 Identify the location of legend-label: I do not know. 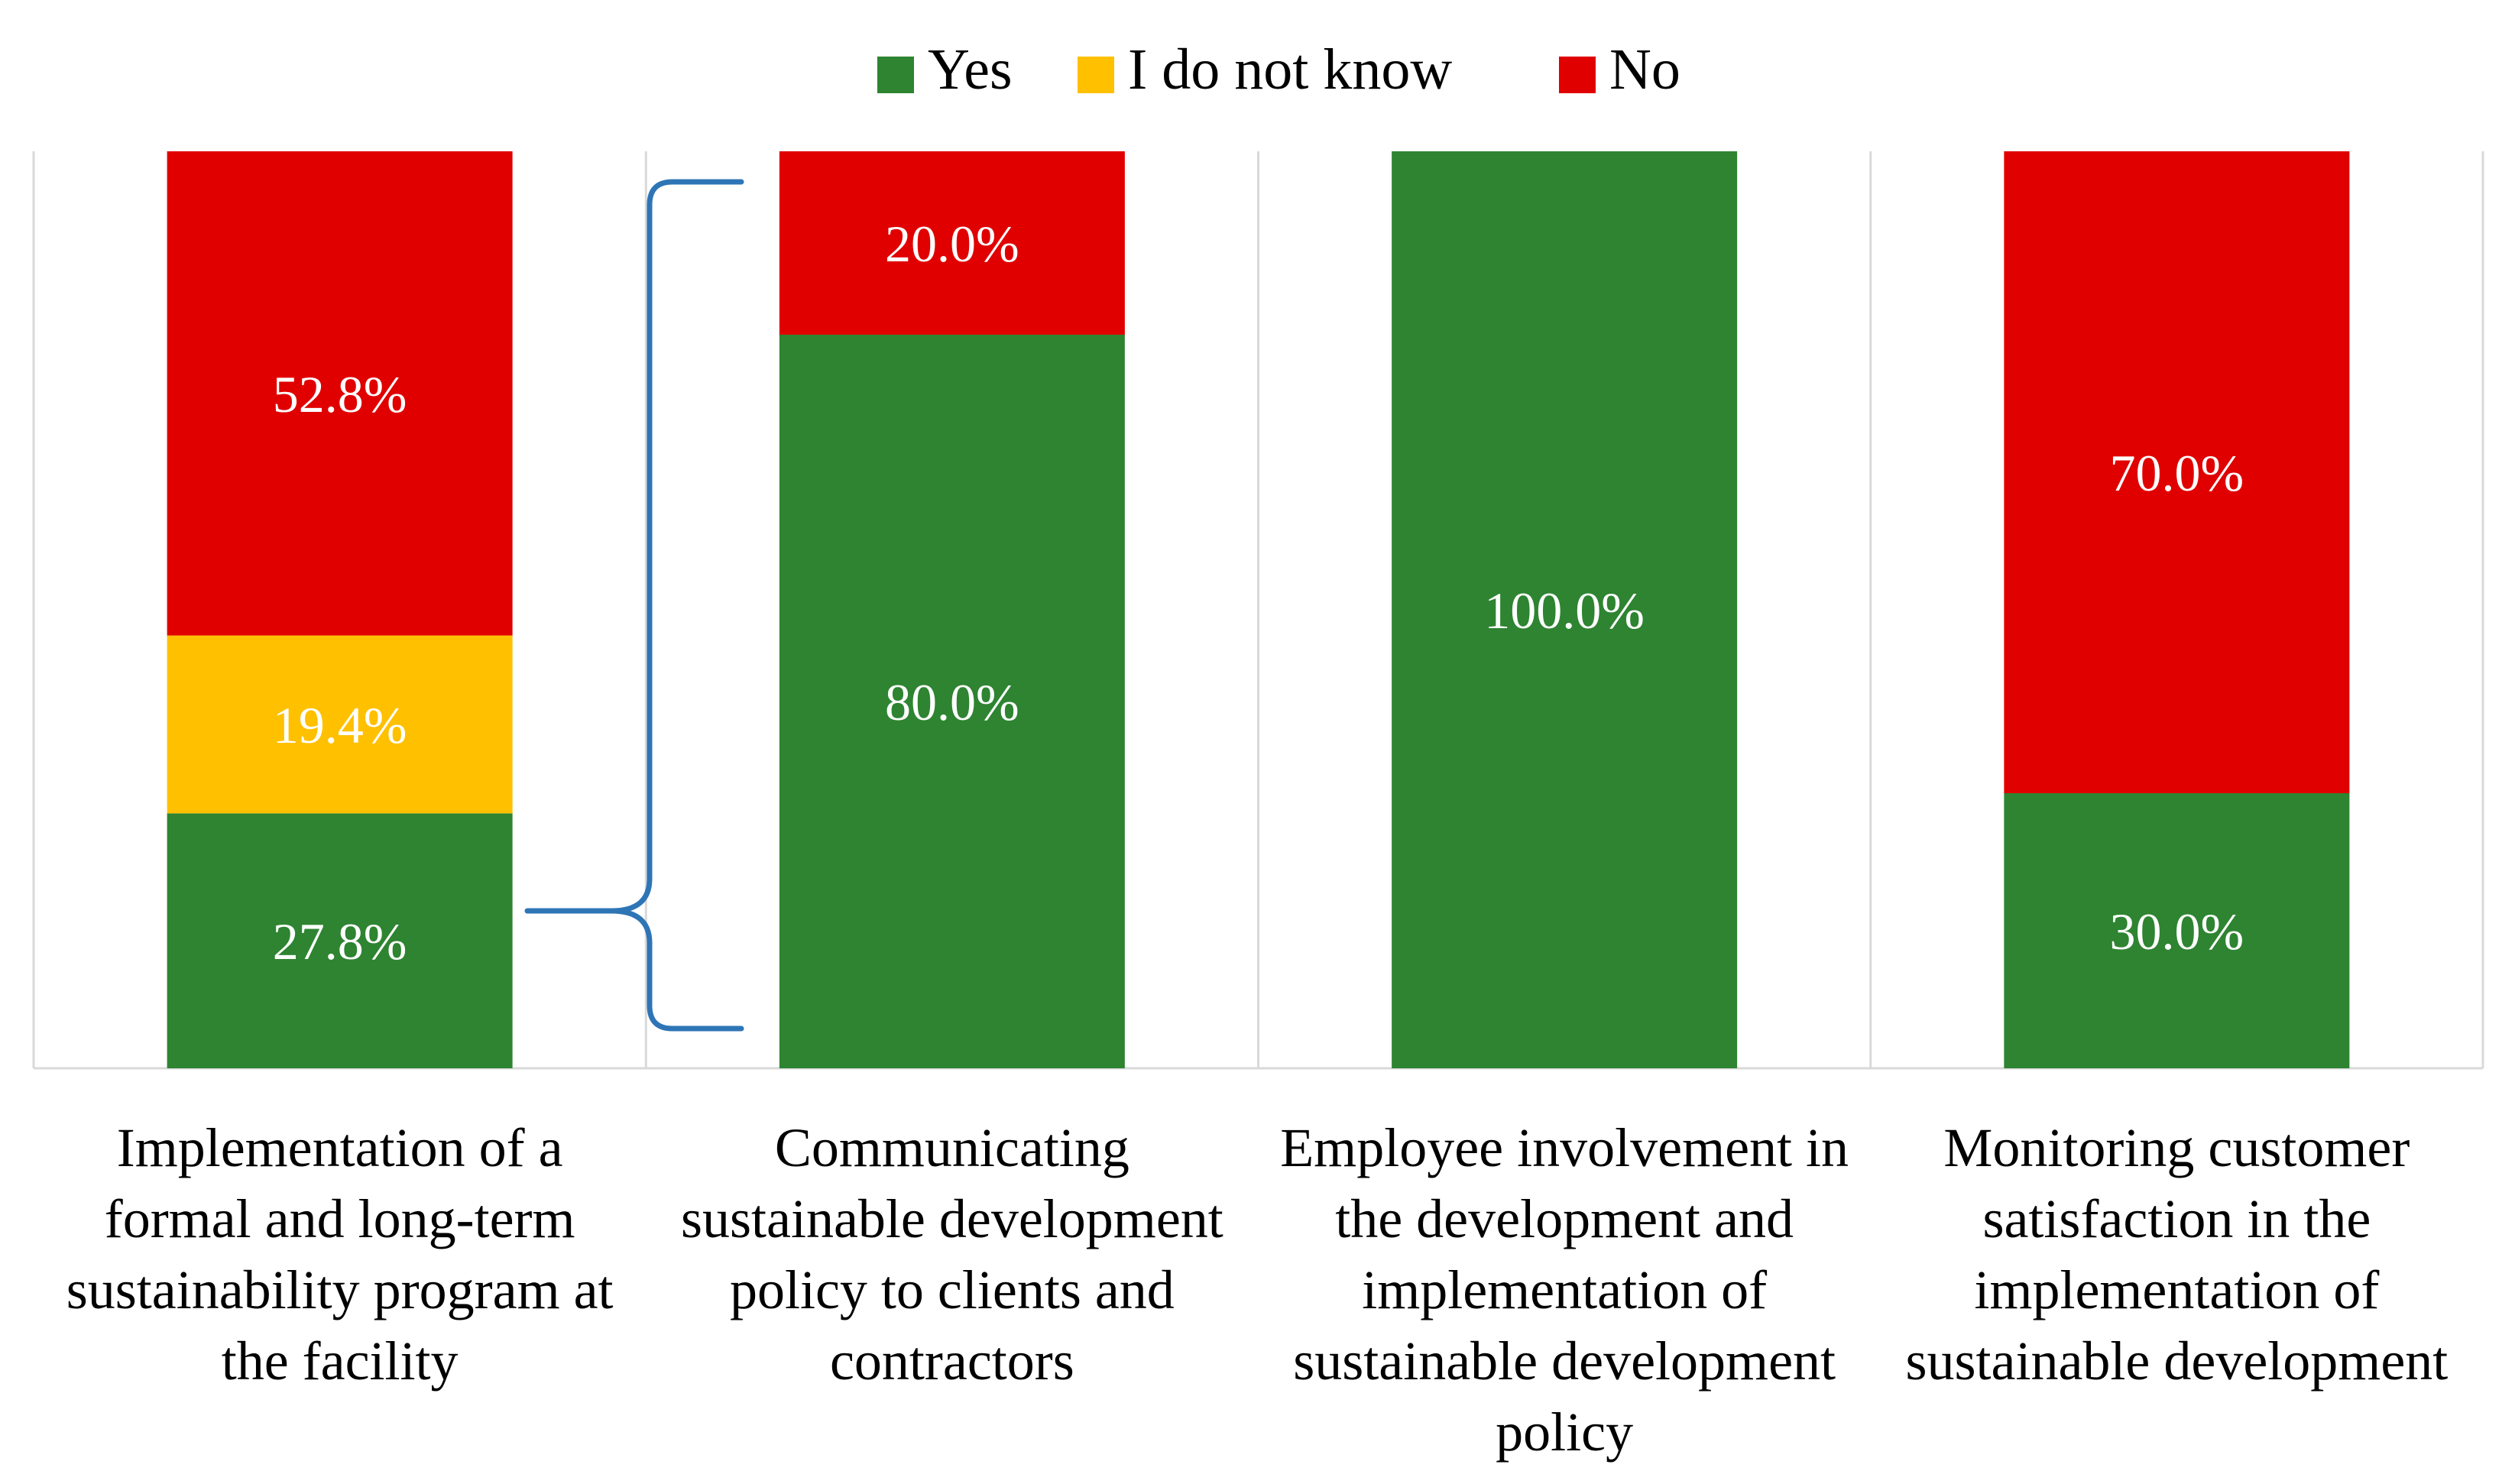
(1290, 69).